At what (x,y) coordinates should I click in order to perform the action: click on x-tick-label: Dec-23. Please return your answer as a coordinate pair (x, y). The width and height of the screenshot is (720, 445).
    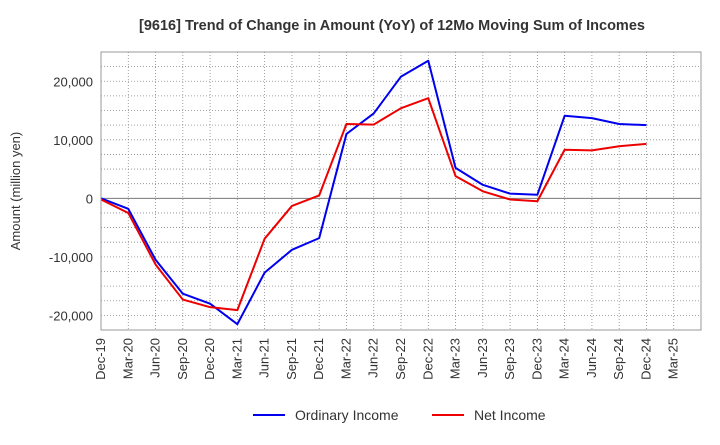
    Looking at the image, I should click on (536, 359).